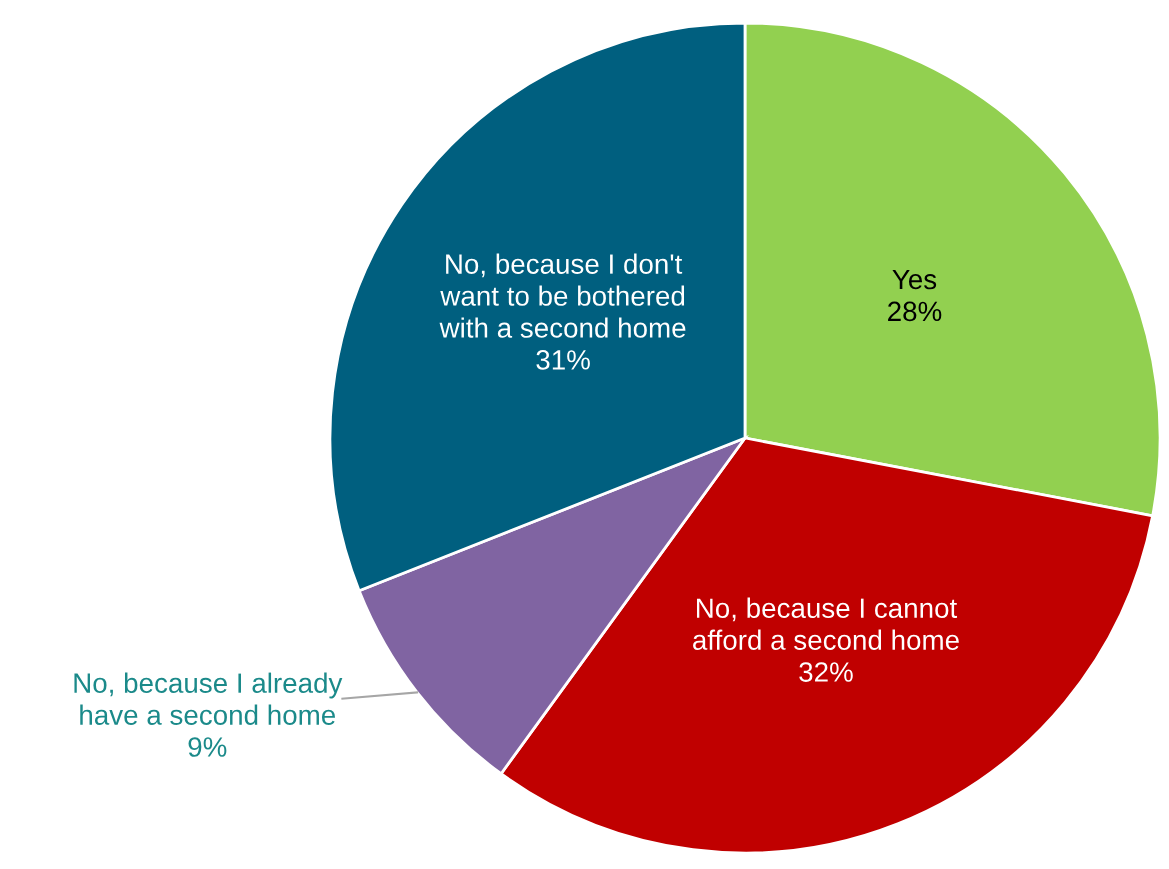  Describe the element at coordinates (562, 295) in the screenshot. I see `slice-label: No, because I don't want to be bothered with a second home` at that location.